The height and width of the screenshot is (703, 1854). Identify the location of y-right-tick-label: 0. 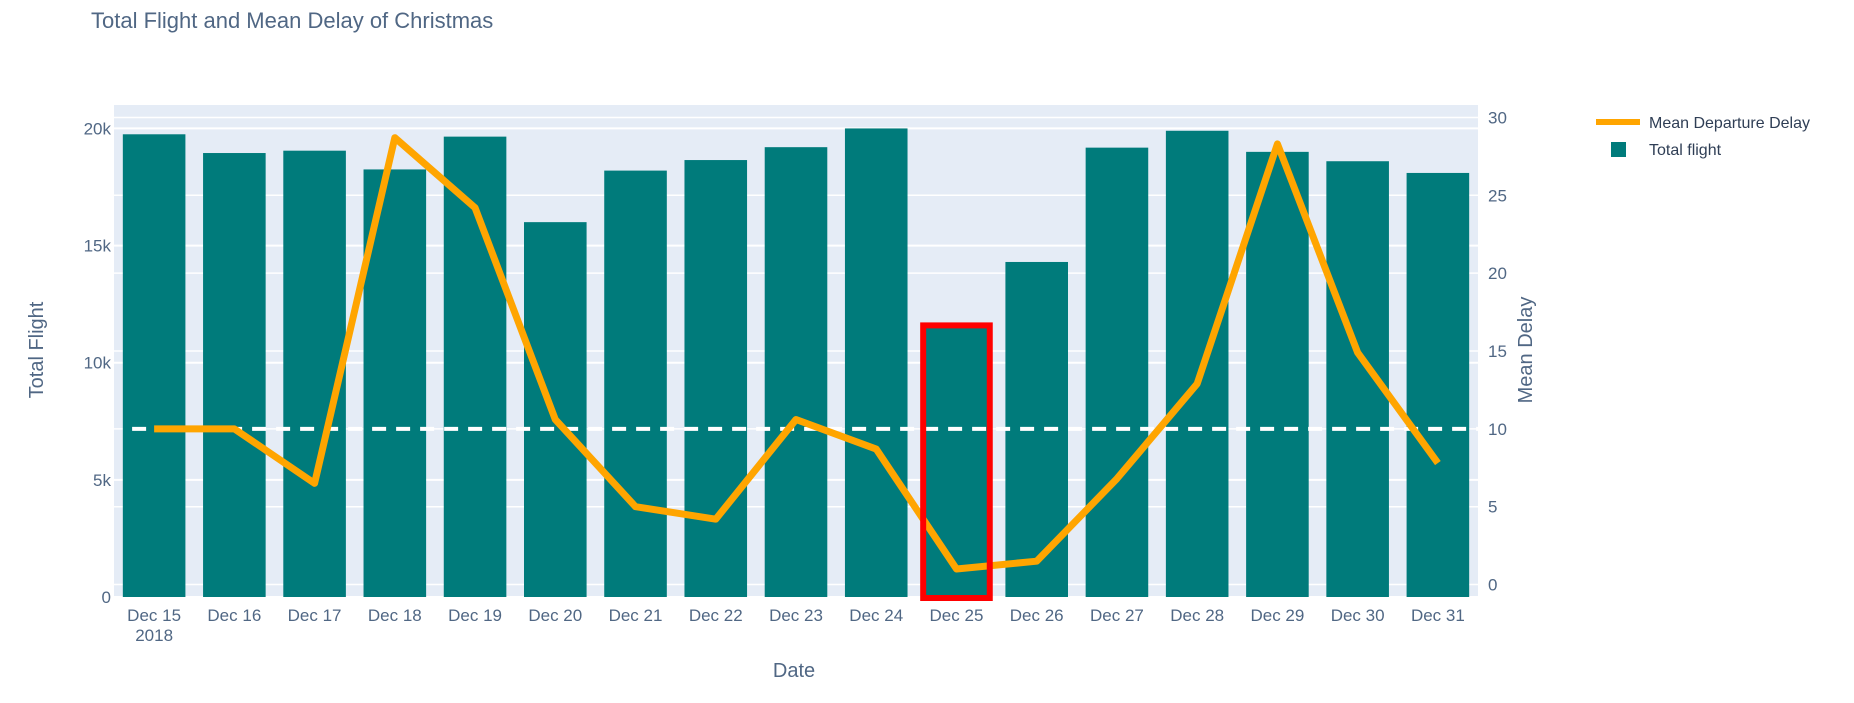
(1492, 585).